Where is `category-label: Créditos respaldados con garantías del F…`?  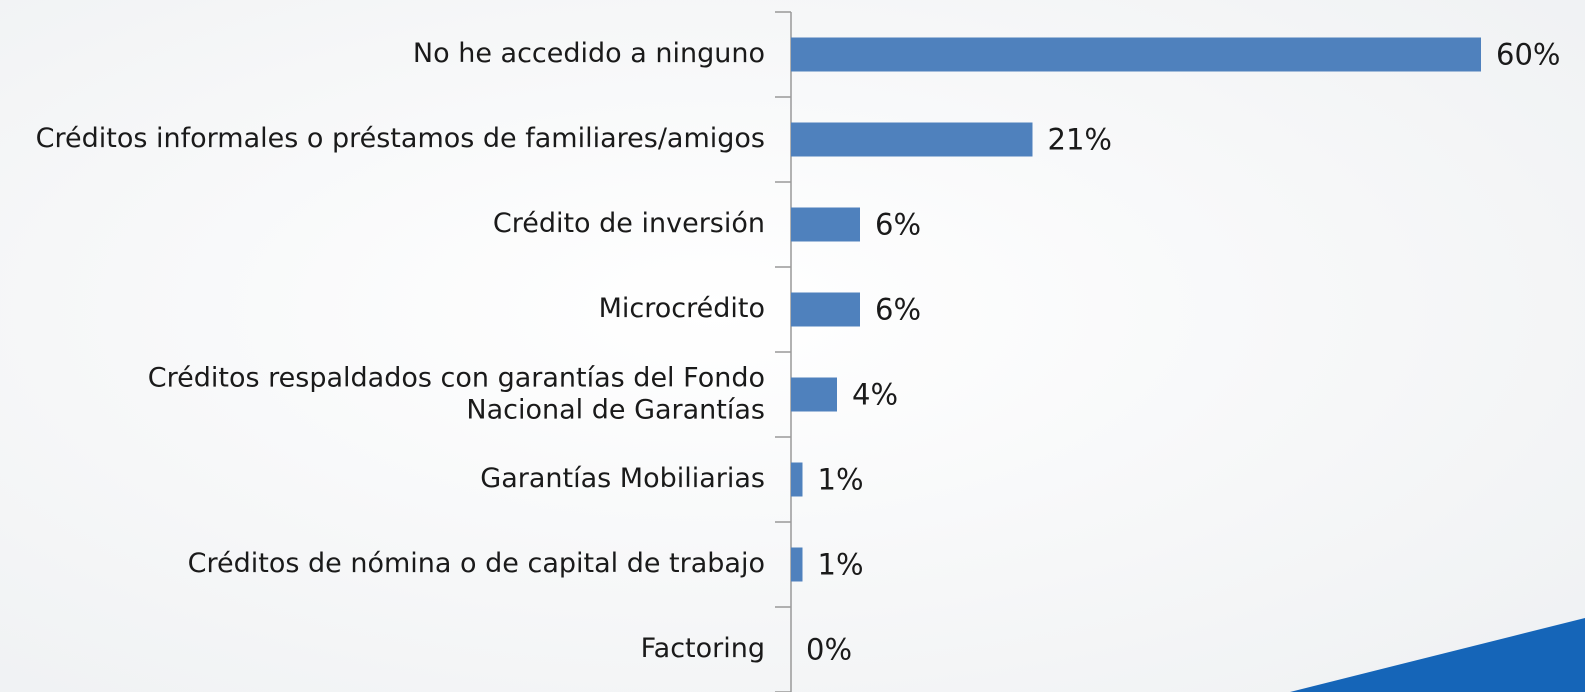
category-label: Créditos respaldados con garantías del F… is located at coordinates (456, 393).